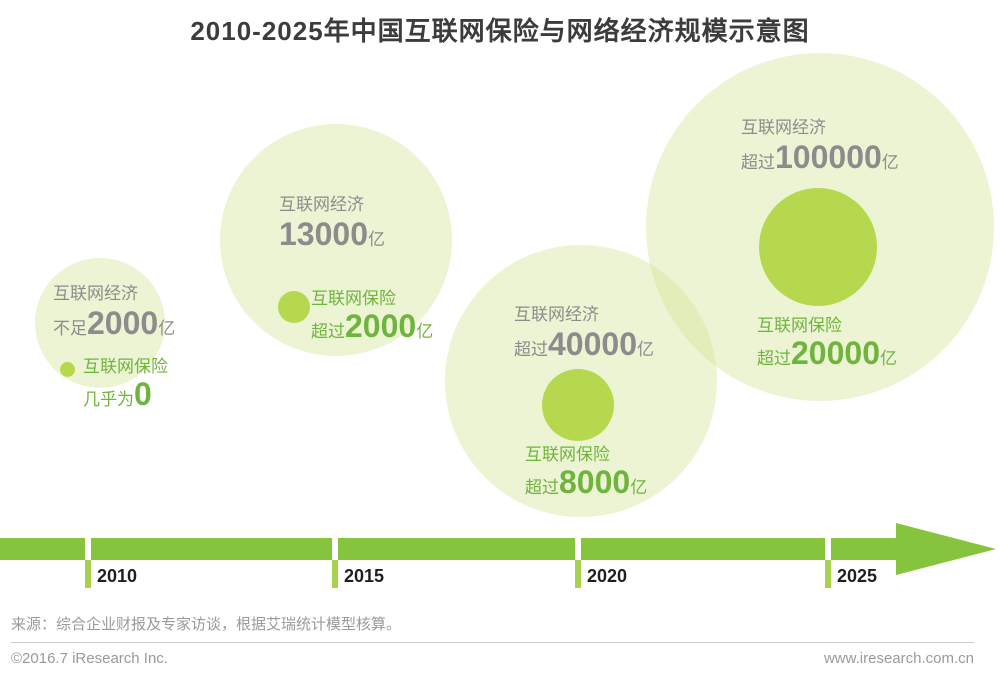  Describe the element at coordinates (828, 549) in the screenshot. I see `timeline-tick-2025` at that location.